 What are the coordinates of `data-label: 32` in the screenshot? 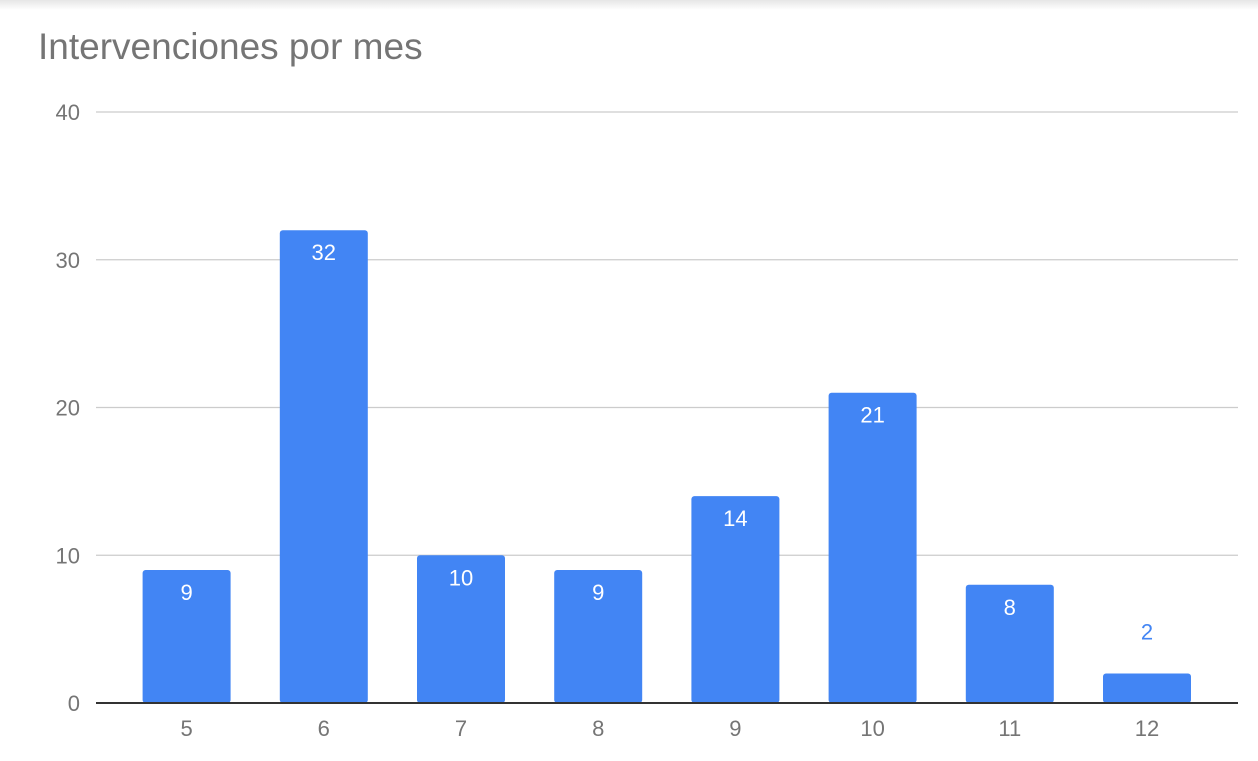 It's located at (324, 252).